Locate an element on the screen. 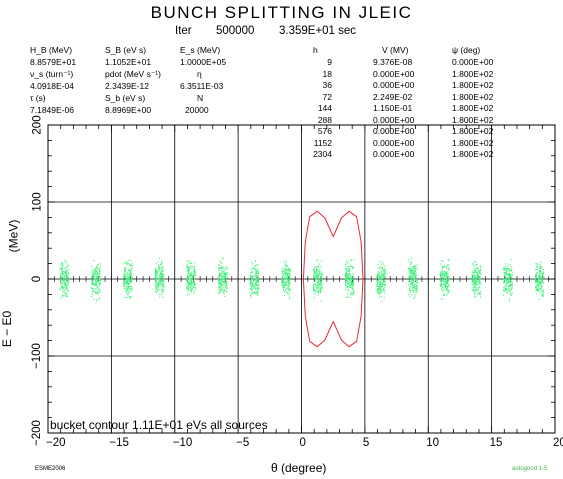  harmonic-cell: 0.000E+00 is located at coordinates (473, 62).